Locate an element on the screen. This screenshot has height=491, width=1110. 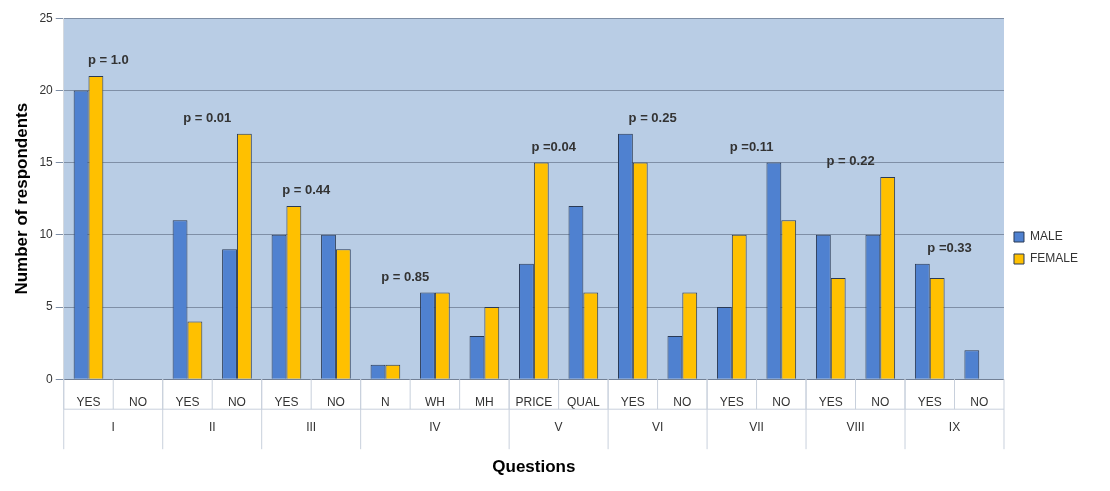
annotation: p = 0.25 is located at coordinates (652, 117).